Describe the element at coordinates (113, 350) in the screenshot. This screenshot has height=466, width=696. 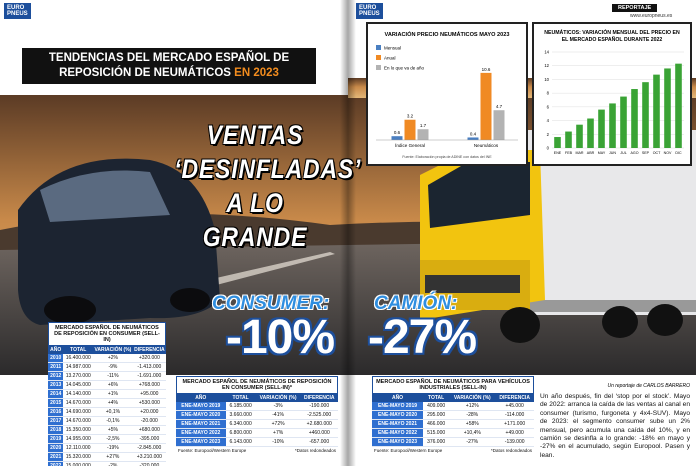
I see `column-header: VARIACIÓN (%)` at that location.